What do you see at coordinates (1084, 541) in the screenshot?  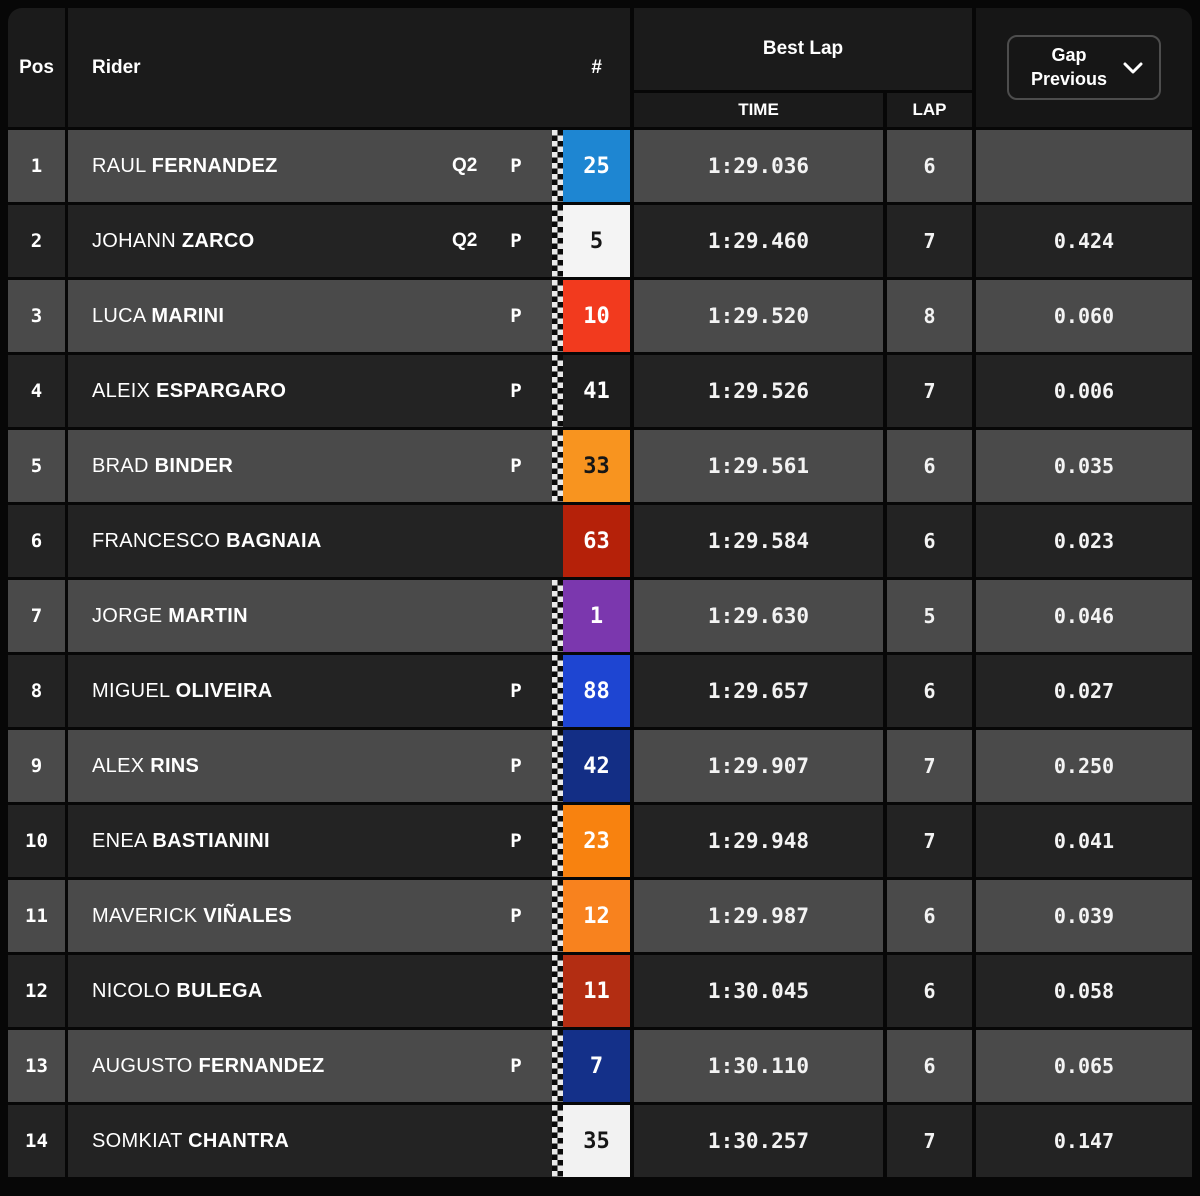 I see `gap-value: 0.023` at bounding box center [1084, 541].